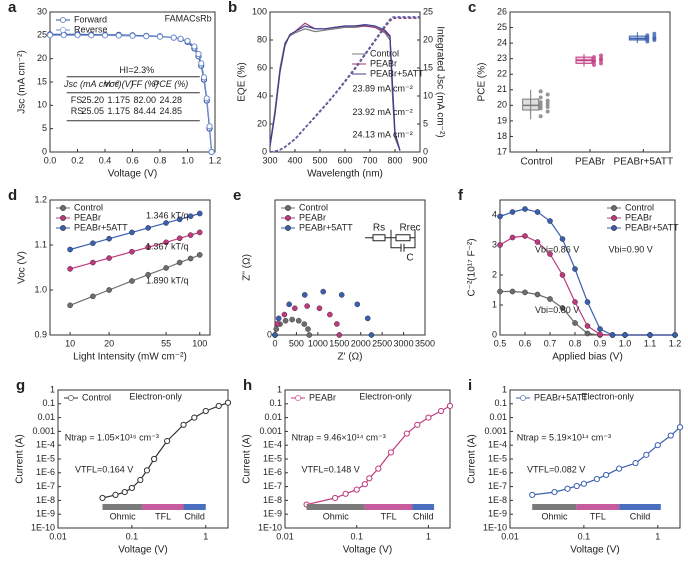 The width and height of the screenshot is (688, 562). What do you see at coordinates (92, 111) in the screenshot?
I see `table-cell: 25.05` at bounding box center [92, 111].